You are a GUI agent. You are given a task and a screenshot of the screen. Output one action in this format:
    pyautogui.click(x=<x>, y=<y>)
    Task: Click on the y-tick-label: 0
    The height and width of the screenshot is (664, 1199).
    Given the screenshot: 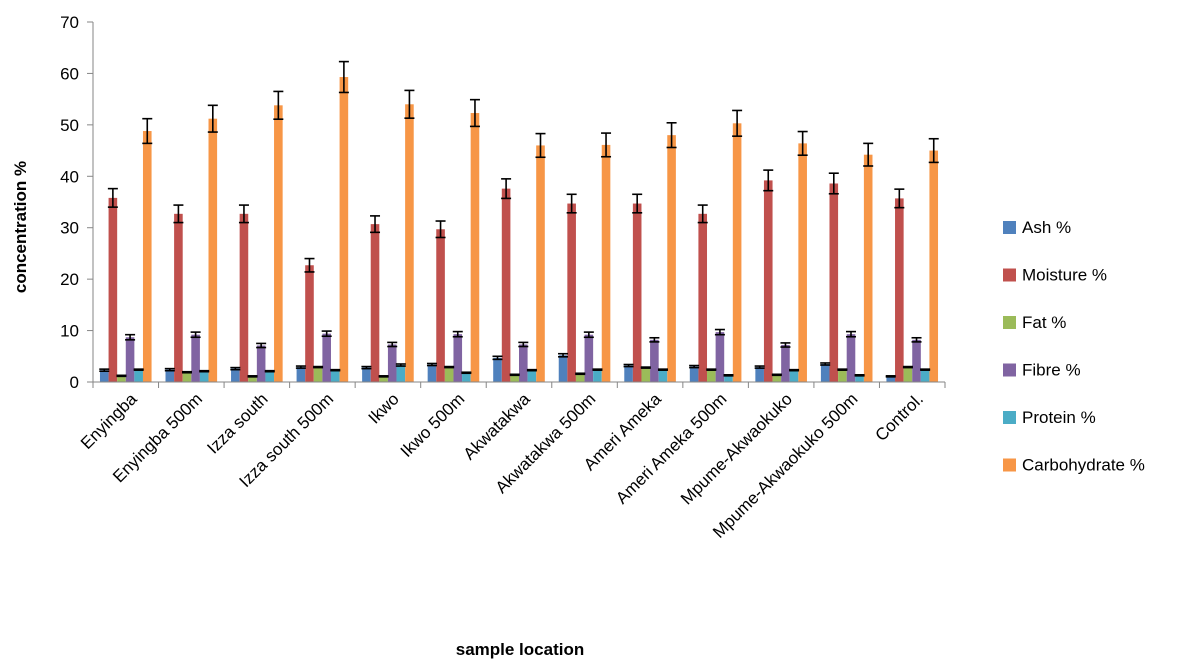 What is the action you would take?
    pyautogui.click(x=74, y=382)
    